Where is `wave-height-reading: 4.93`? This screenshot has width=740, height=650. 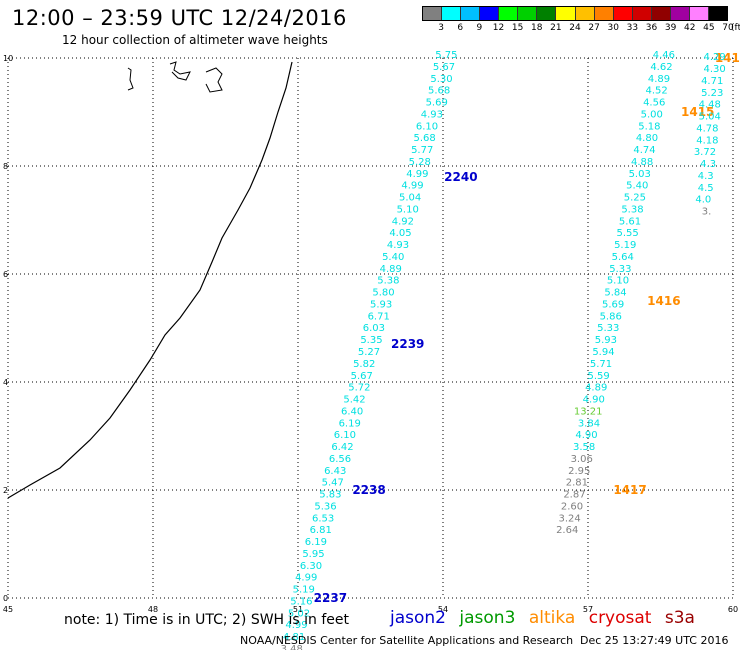
wave-height-reading: 4.93 is located at coordinates (398, 245).